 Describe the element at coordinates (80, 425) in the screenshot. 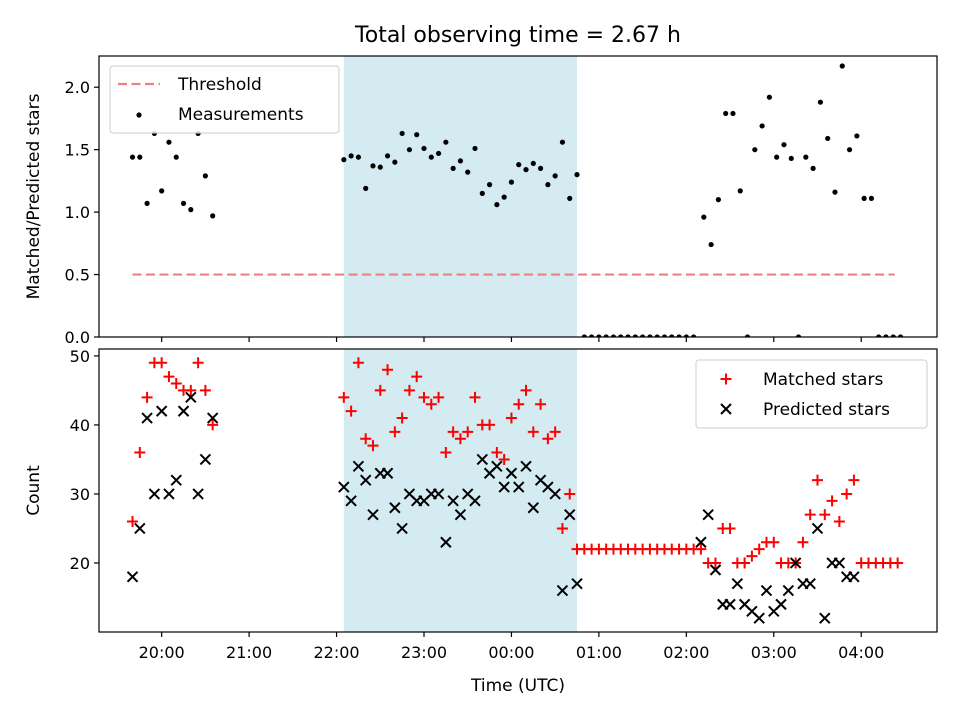

I see `bottom-y-tick-label: 40` at that location.